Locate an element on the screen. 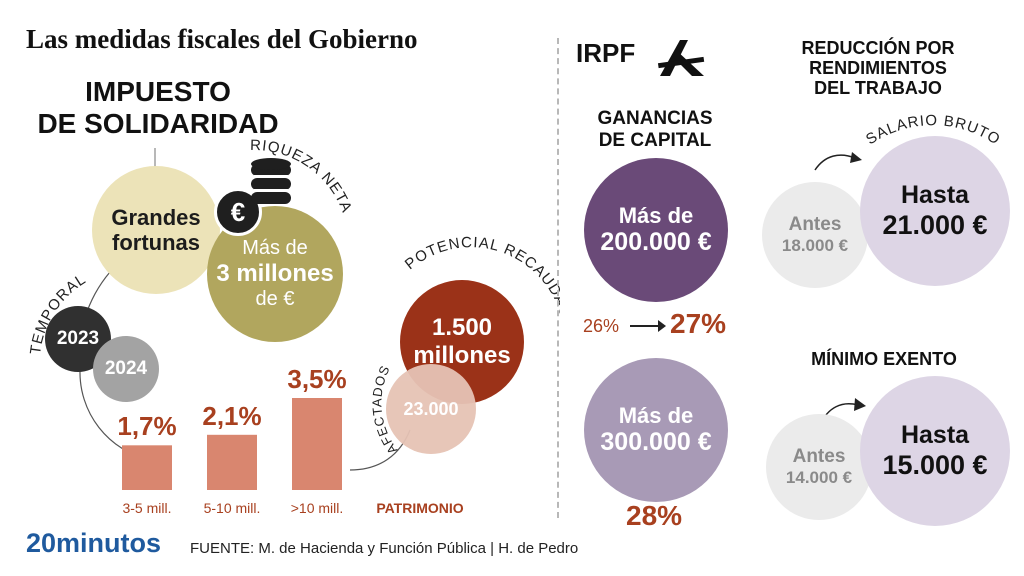  solidaridad-heading-line2: DE SOLIDARIDAD is located at coordinates (158, 123).